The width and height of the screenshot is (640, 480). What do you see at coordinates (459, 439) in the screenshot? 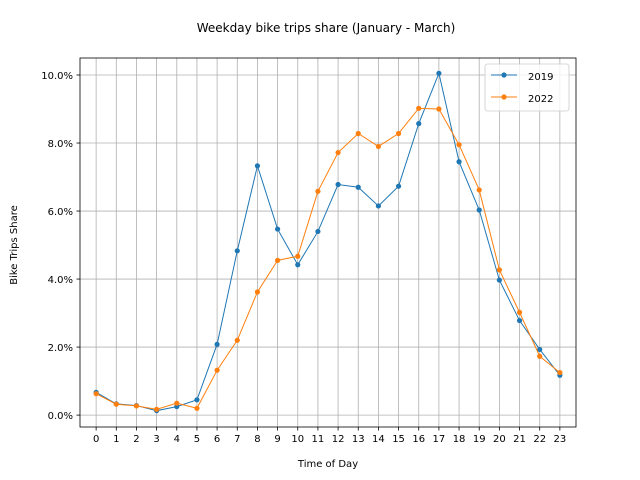
I see `x-tick-label: 18` at bounding box center [459, 439].